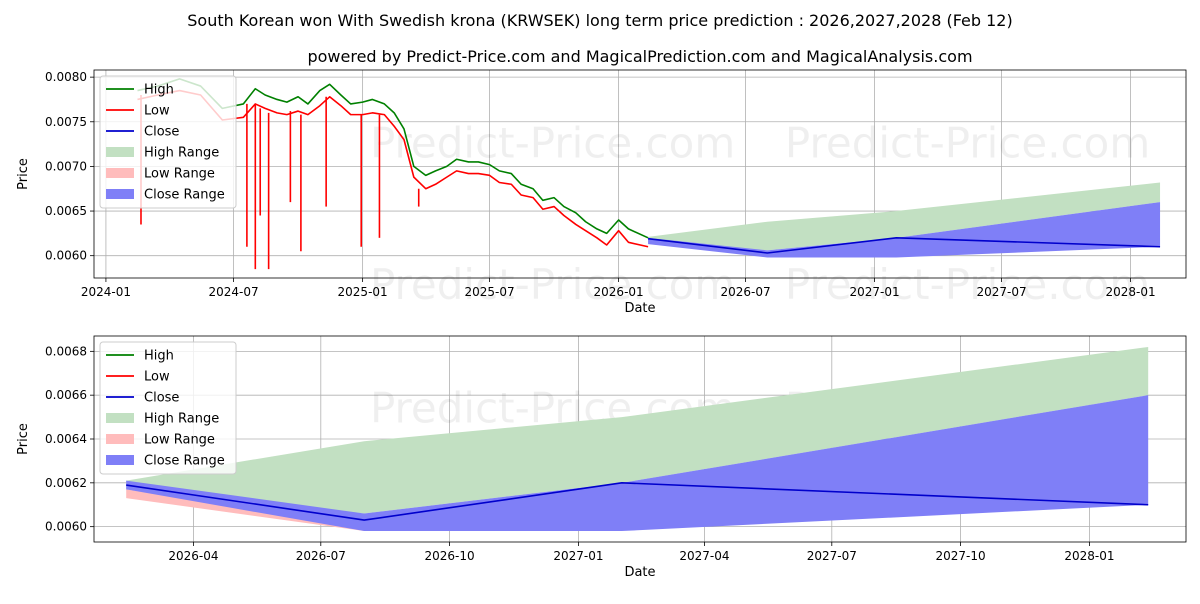 This screenshot has width=1200, height=604. I want to click on high-series-line, so click(393, 158).